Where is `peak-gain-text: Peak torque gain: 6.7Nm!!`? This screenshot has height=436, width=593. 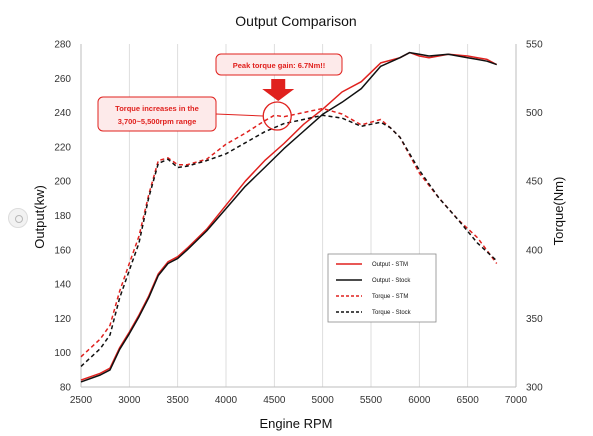 peak-gain-text: Peak torque gain: 6.7Nm!! is located at coordinates (279, 65).